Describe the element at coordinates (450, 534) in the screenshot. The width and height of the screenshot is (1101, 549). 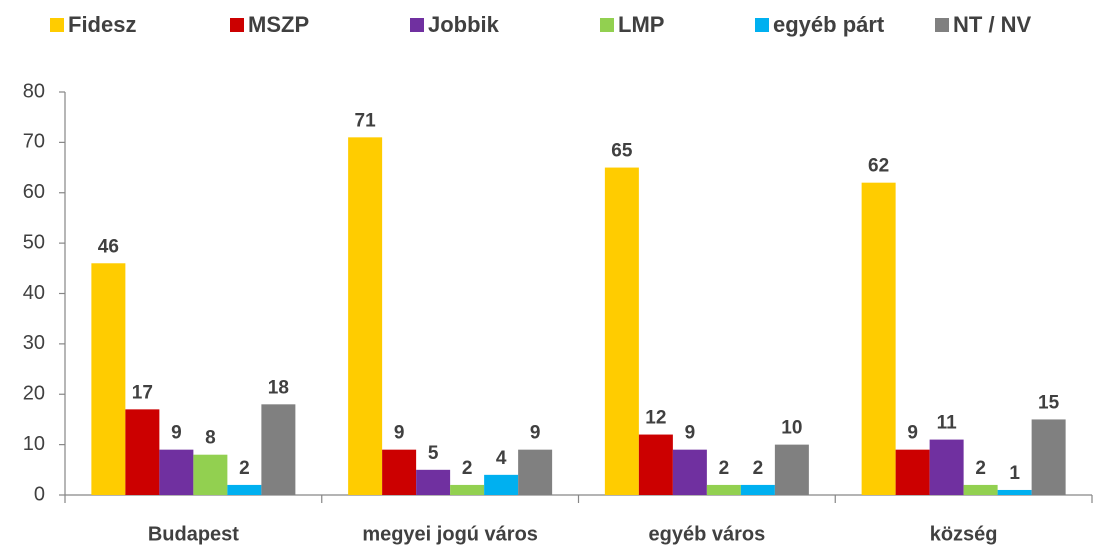
I see `x-tick-label: megyei jogú város` at that location.